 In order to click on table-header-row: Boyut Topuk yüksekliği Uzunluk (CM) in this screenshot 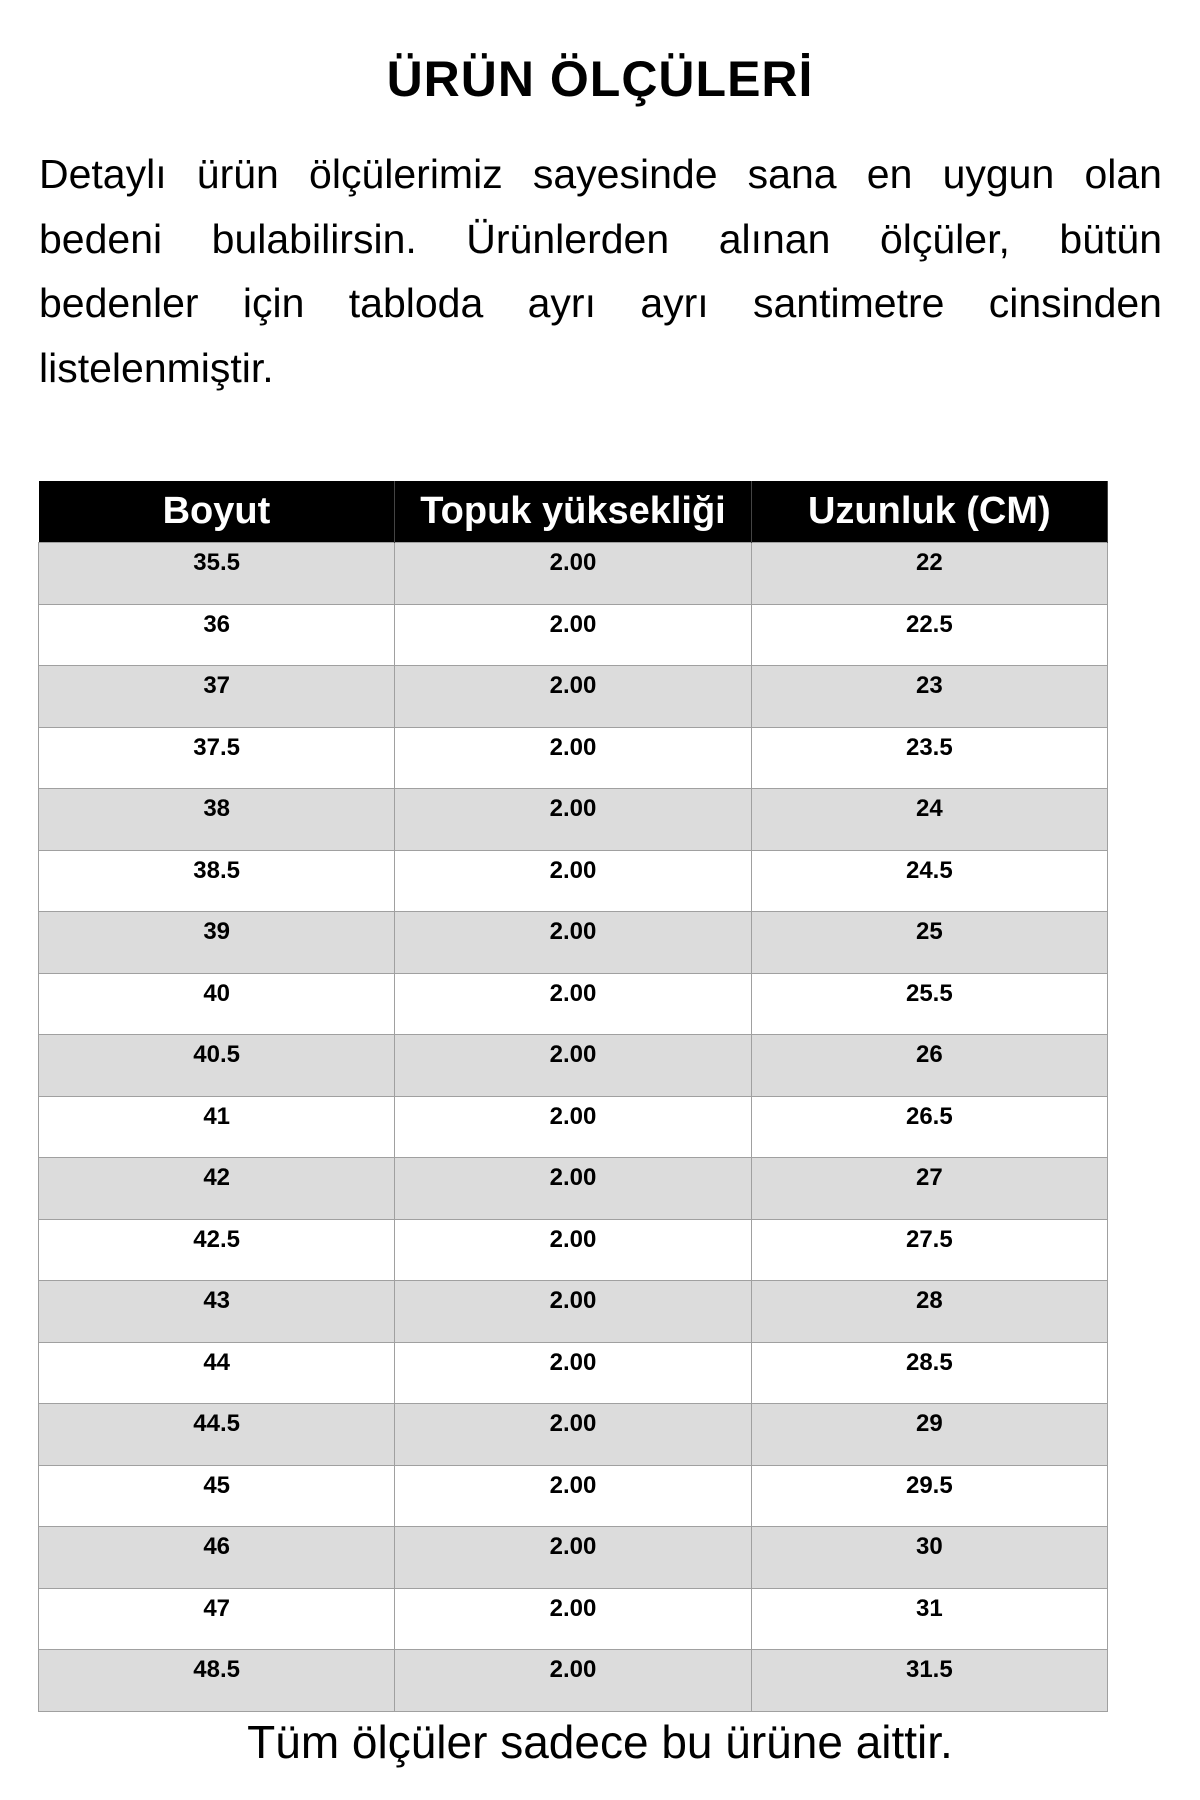, I will do `click(573, 512)`.